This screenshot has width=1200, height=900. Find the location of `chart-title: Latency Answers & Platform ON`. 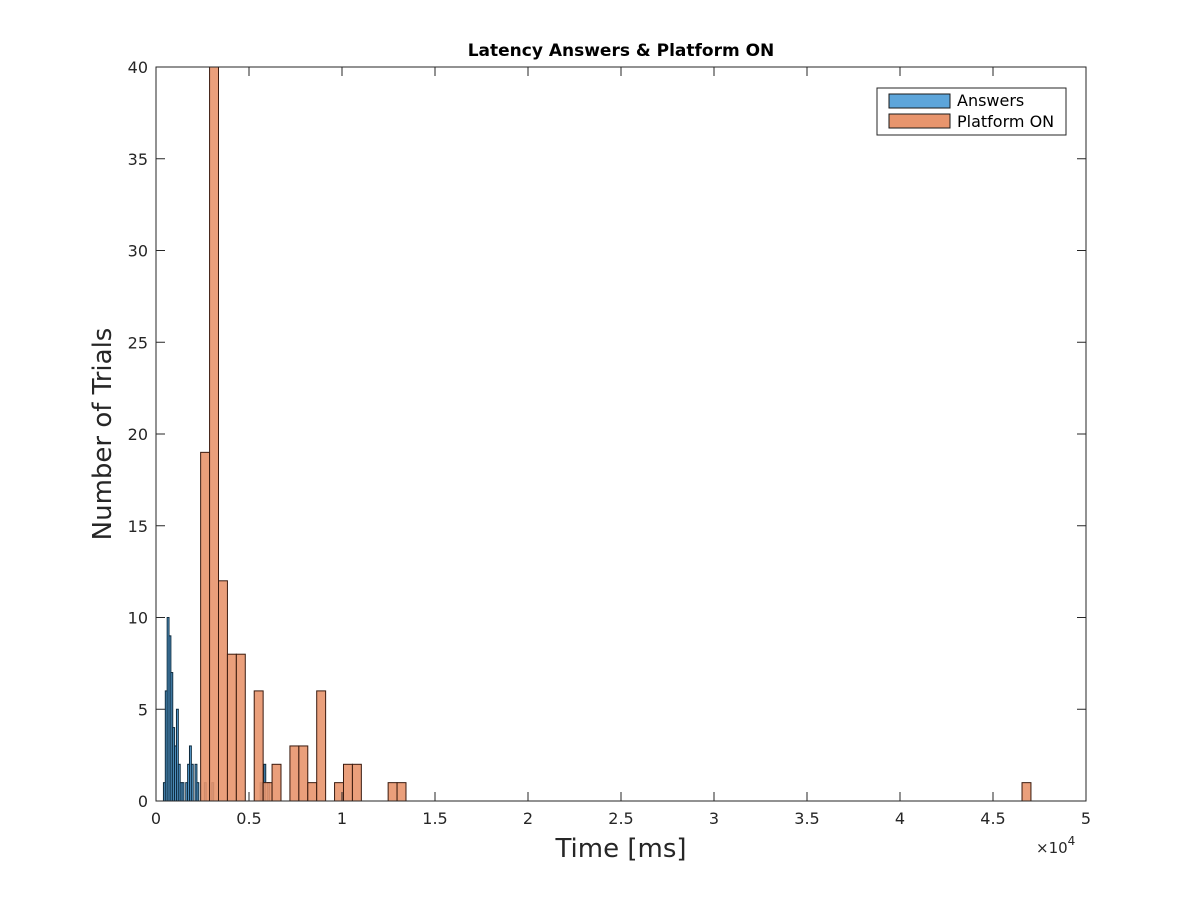

chart-title: Latency Answers & Platform ON is located at coordinates (621, 51).